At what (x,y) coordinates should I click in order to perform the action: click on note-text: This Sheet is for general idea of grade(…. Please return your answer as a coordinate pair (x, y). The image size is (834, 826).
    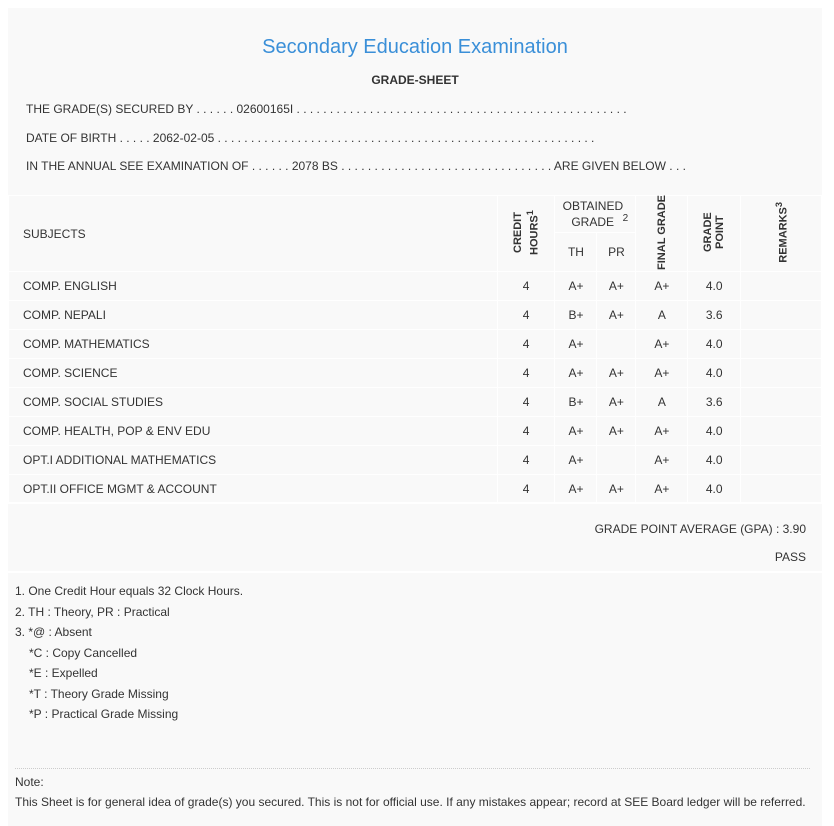
    Looking at the image, I should click on (410, 802).